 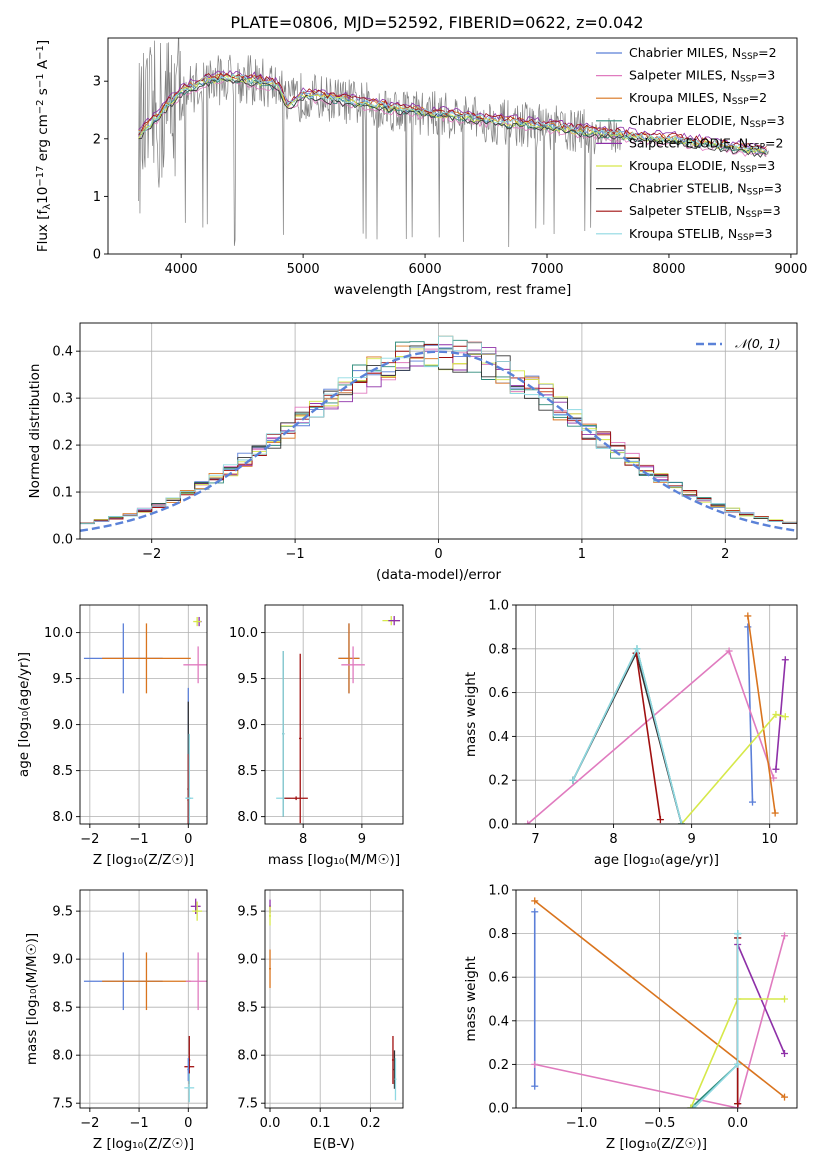 I want to click on mass_weight_vs_age-frame, so click(x=656, y=714).